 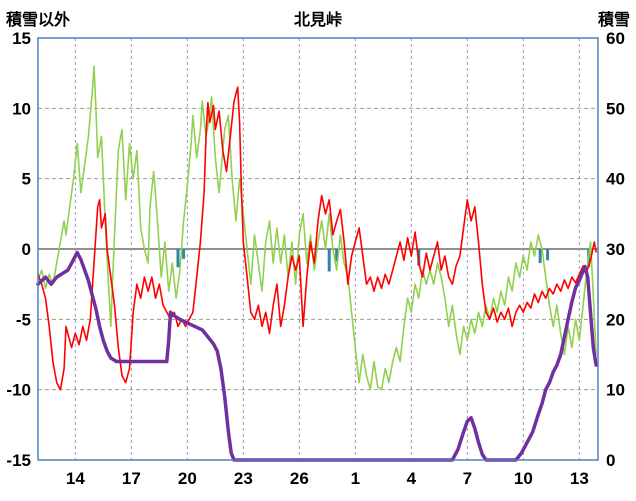 I want to click on right-tick-label: 10, so click(x=615, y=390).